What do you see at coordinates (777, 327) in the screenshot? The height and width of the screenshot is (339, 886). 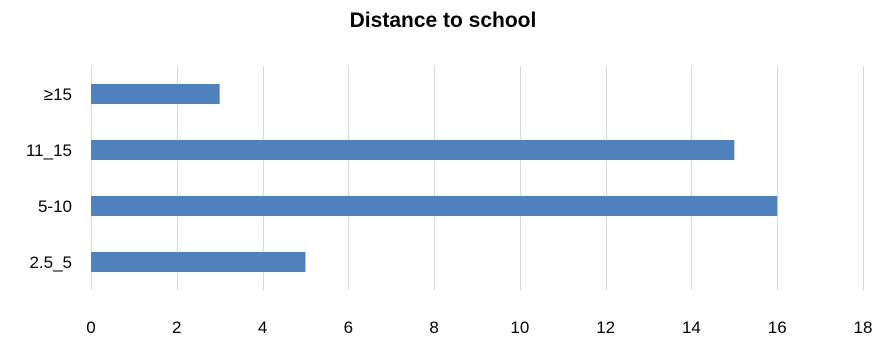 I see `x-tick-label-16: 16` at bounding box center [777, 327].